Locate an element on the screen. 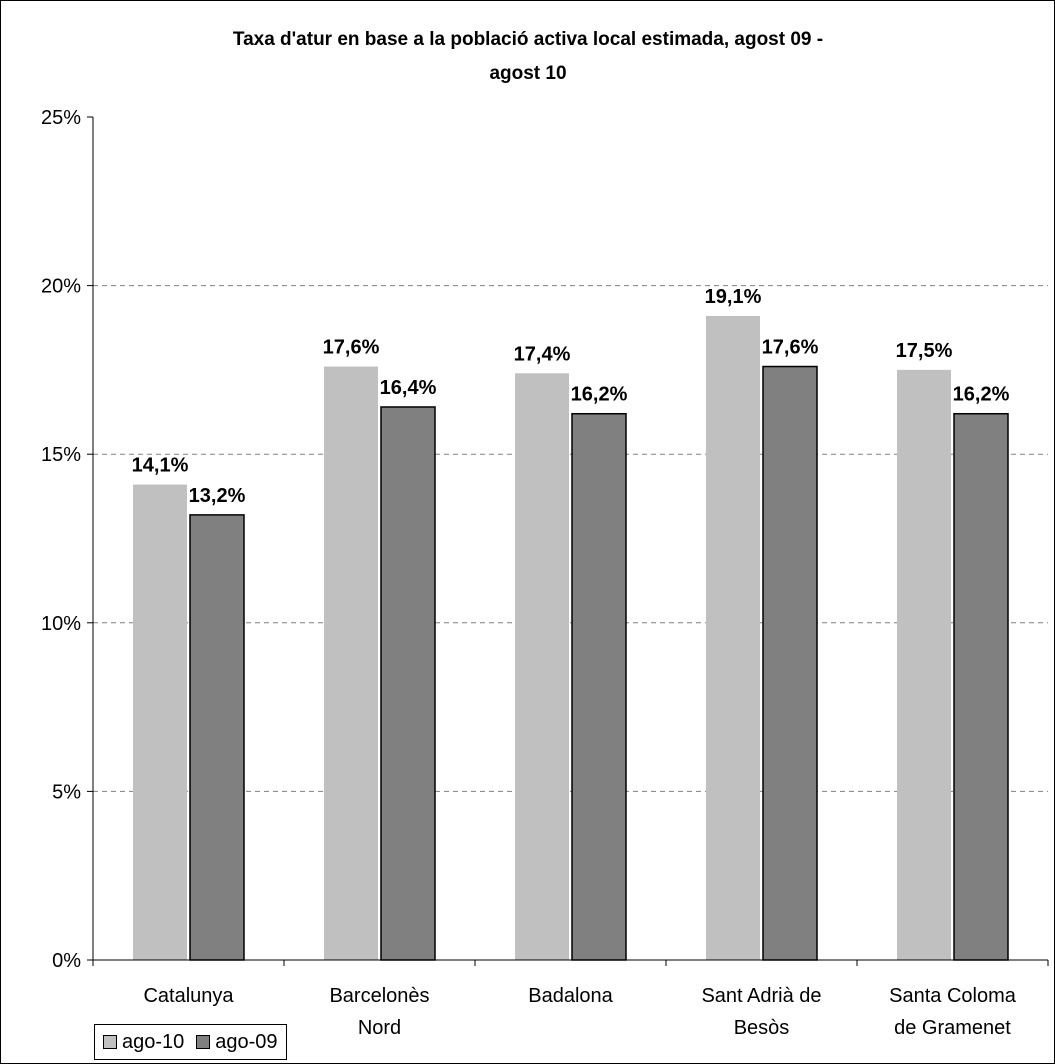 This screenshot has width=1055, height=1064. category-label: Nord is located at coordinates (379, 1028).